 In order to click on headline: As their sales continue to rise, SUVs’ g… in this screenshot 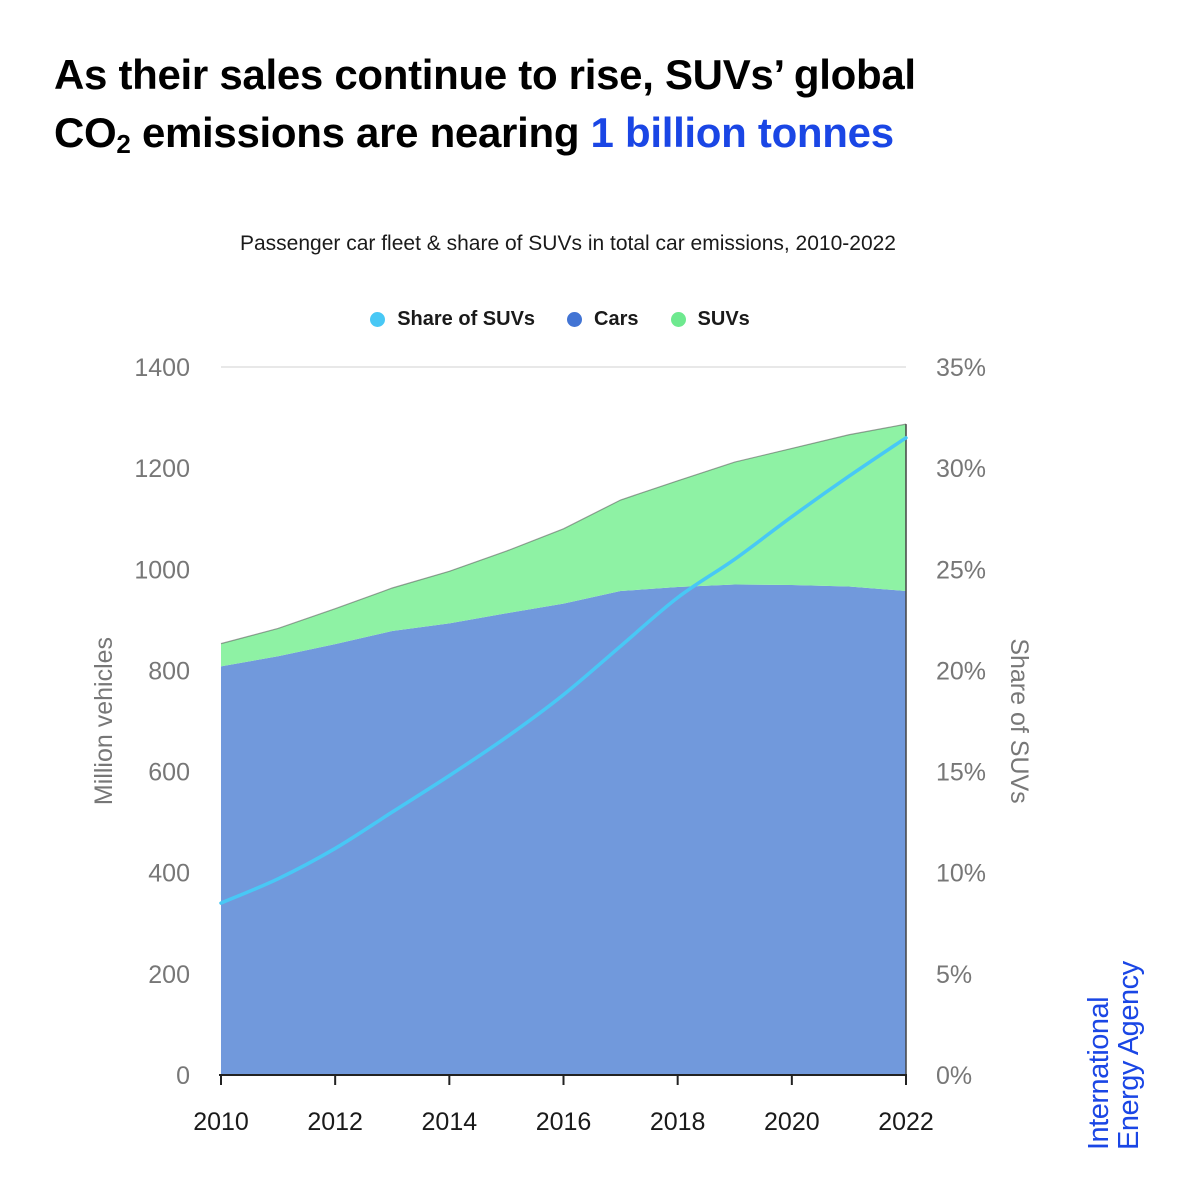, I will do `click(604, 104)`.